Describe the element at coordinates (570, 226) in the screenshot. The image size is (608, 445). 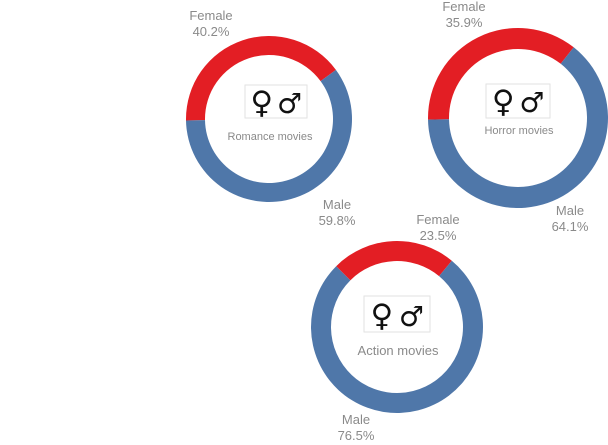
I see `male-percent-label: 64.1%` at that location.